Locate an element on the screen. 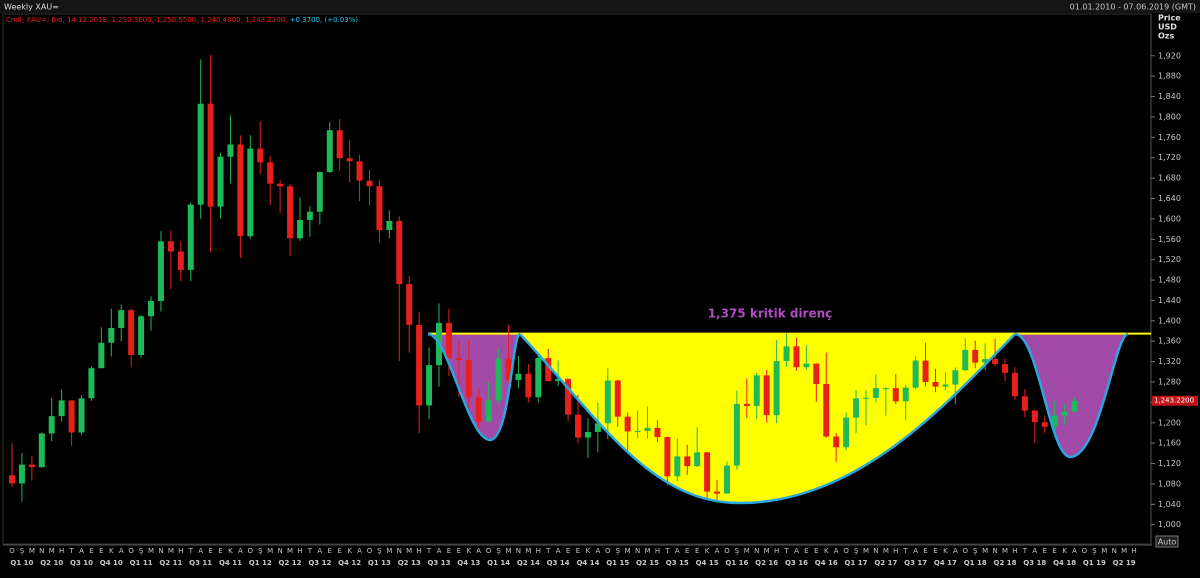 The width and height of the screenshot is (1200, 578). quarter-label: Q2 17 is located at coordinates (885, 563).